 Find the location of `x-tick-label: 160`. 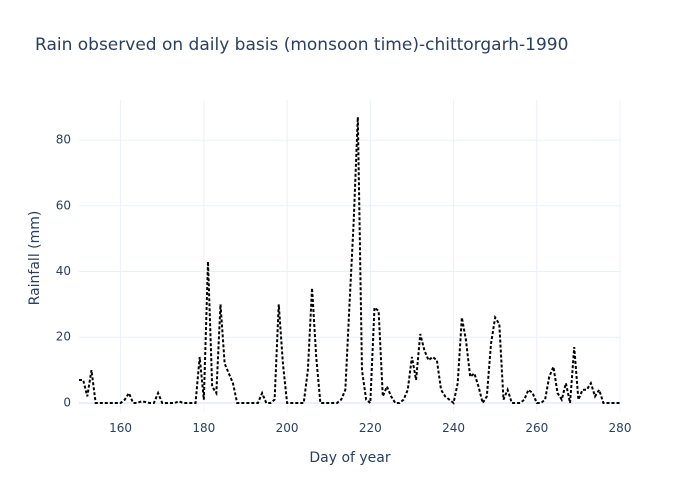

x-tick-label: 160 is located at coordinates (120, 428).